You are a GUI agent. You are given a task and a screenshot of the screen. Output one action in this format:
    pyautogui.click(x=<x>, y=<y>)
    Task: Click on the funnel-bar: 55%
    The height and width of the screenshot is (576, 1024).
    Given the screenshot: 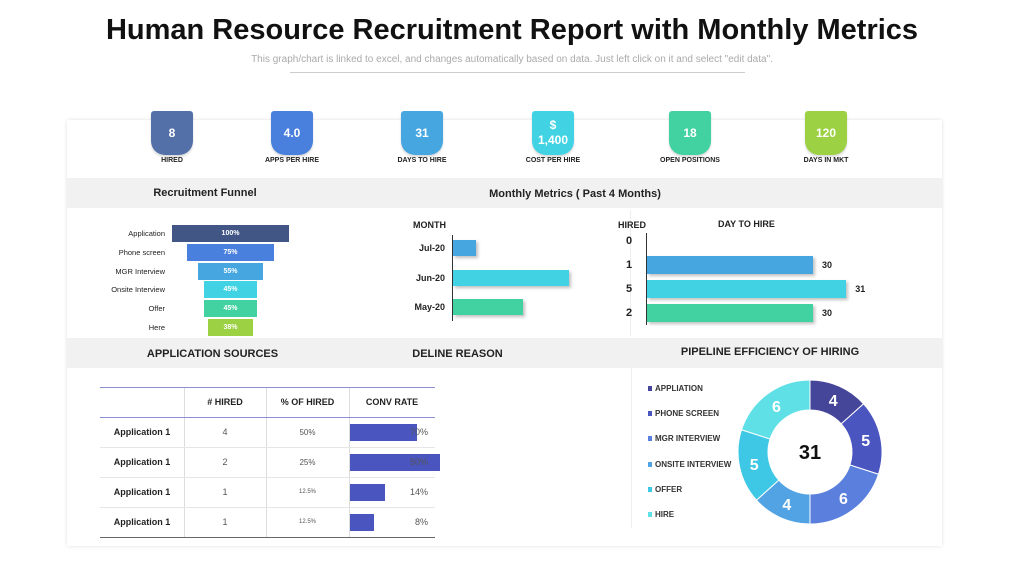 What is the action you would take?
    pyautogui.click(x=230, y=271)
    